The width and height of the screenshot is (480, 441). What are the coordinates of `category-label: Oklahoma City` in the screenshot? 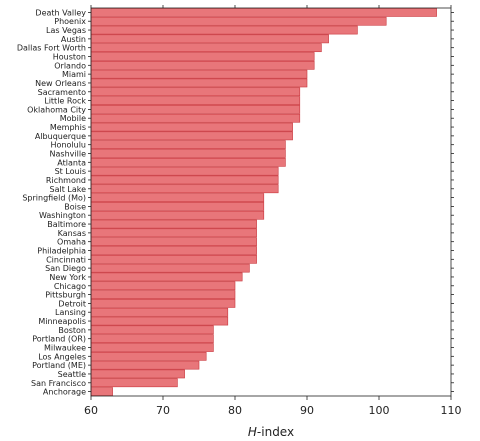 It's located at (56, 109).